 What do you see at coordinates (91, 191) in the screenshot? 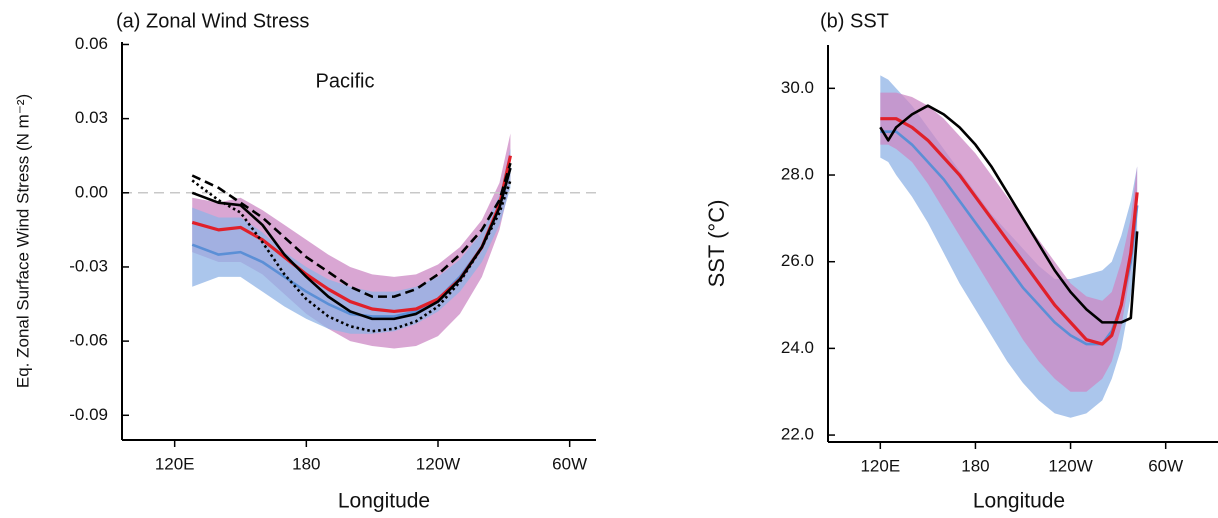
I see `y-tick-label: 0.00` at bounding box center [91, 191].